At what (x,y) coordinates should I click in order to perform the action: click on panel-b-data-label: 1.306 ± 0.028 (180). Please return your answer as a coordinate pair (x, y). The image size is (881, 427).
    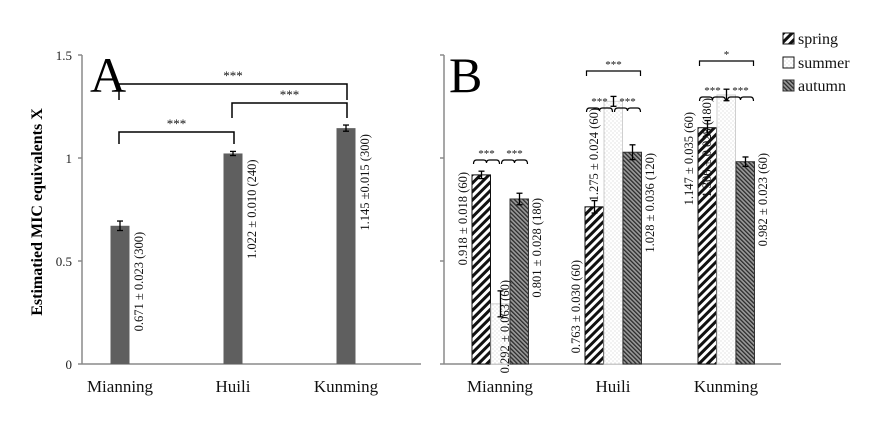
    Looking at the image, I should click on (707, 148).